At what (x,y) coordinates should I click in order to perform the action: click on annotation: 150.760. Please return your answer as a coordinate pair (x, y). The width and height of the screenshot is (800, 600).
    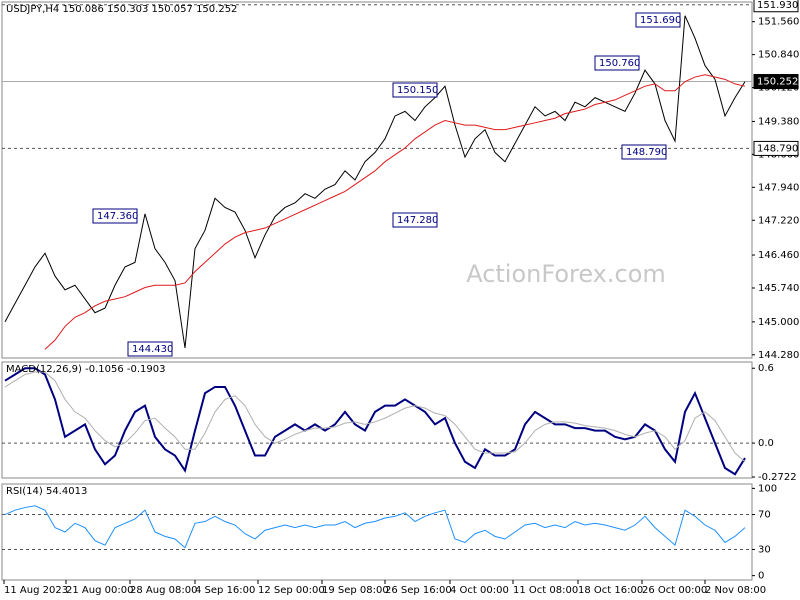
    Looking at the image, I should click on (619, 63).